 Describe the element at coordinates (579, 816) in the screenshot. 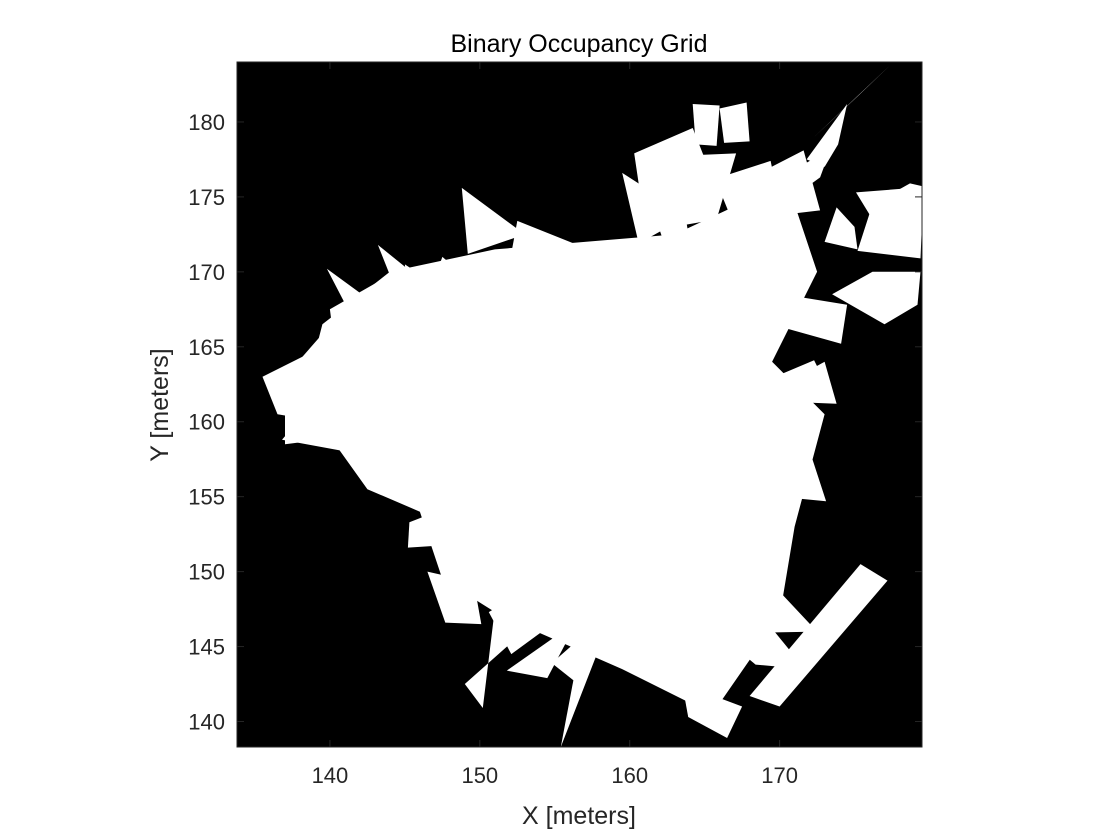

I see `x-axis-label: X [meters]` at that location.